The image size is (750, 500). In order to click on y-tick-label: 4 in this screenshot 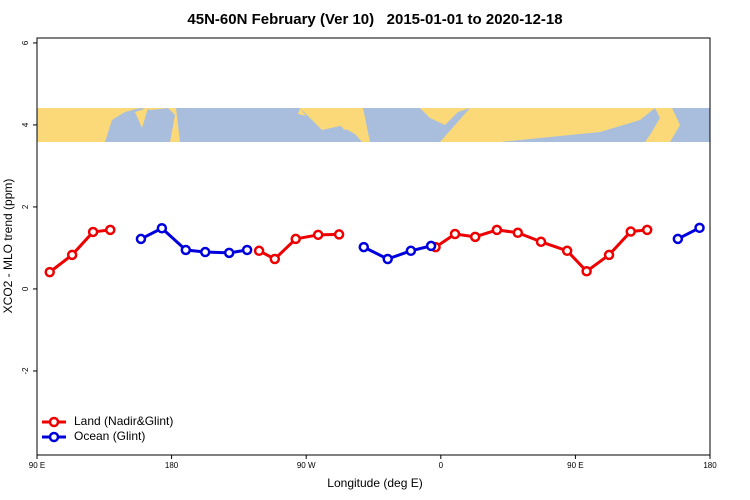, I will do `click(25, 124)`.